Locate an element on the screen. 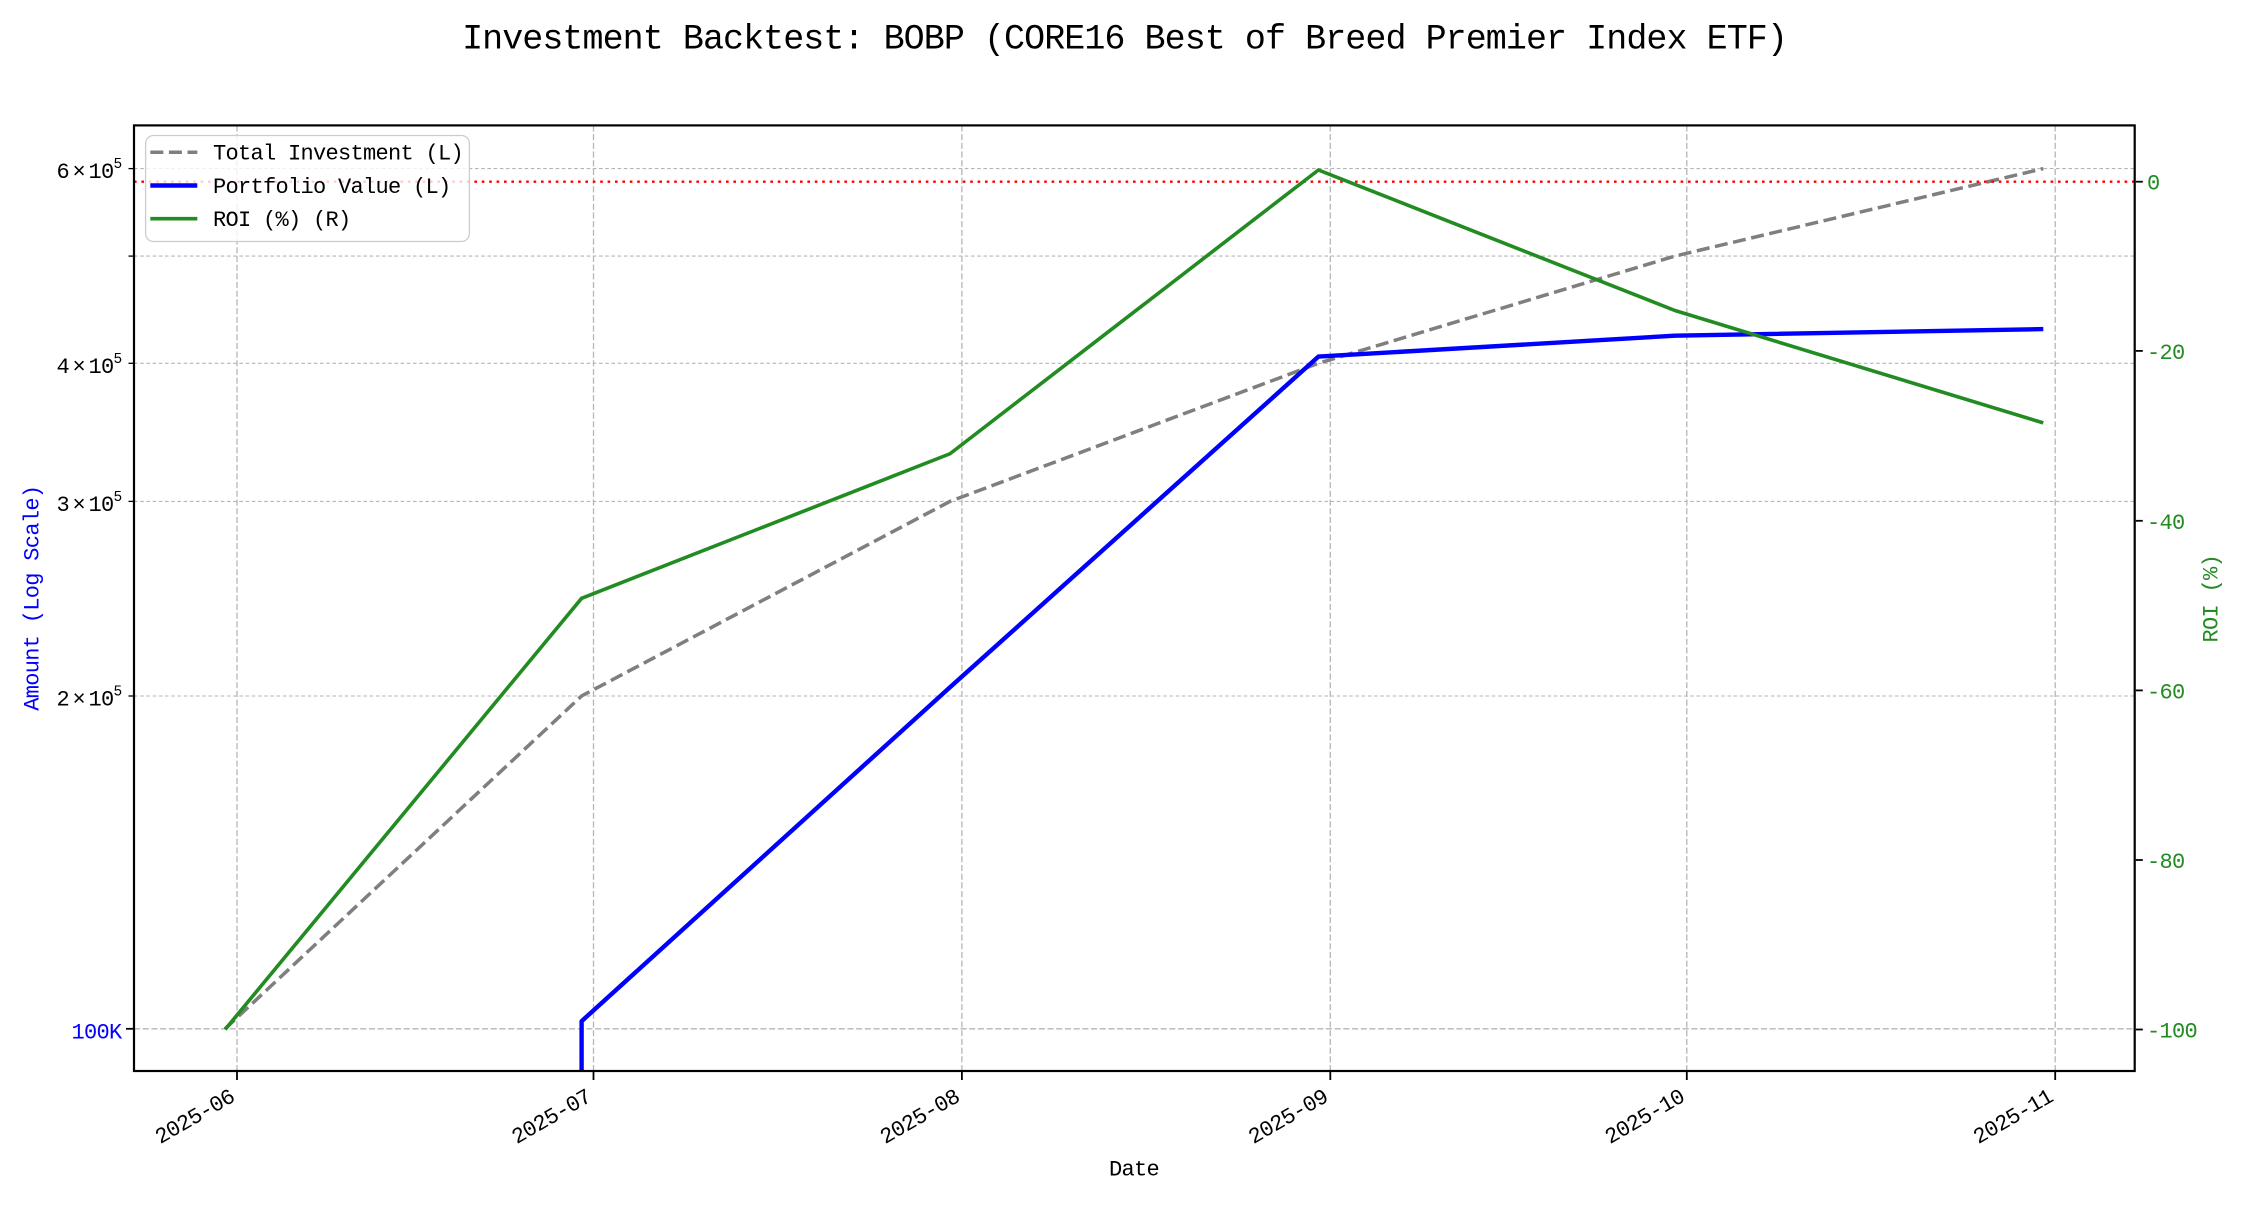 This screenshot has height=1205, width=2250. svg-text: 100K is located at coordinates (97, 1032).